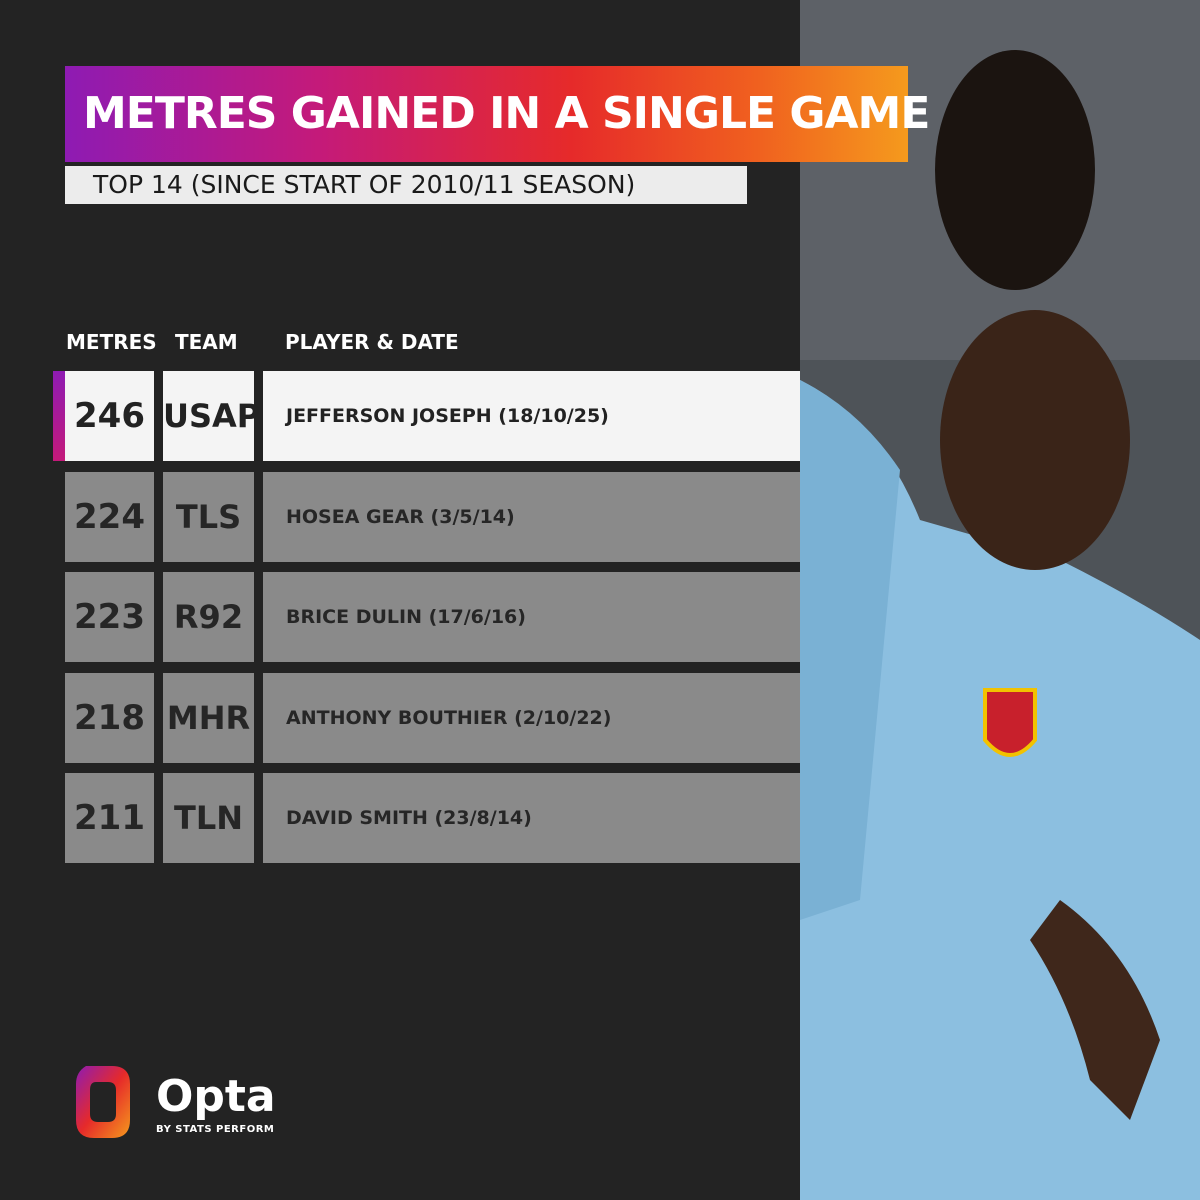  Describe the element at coordinates (506, 113) in the screenshot. I see `page-title: METRES GAINED IN A SINGLE GAME` at that location.